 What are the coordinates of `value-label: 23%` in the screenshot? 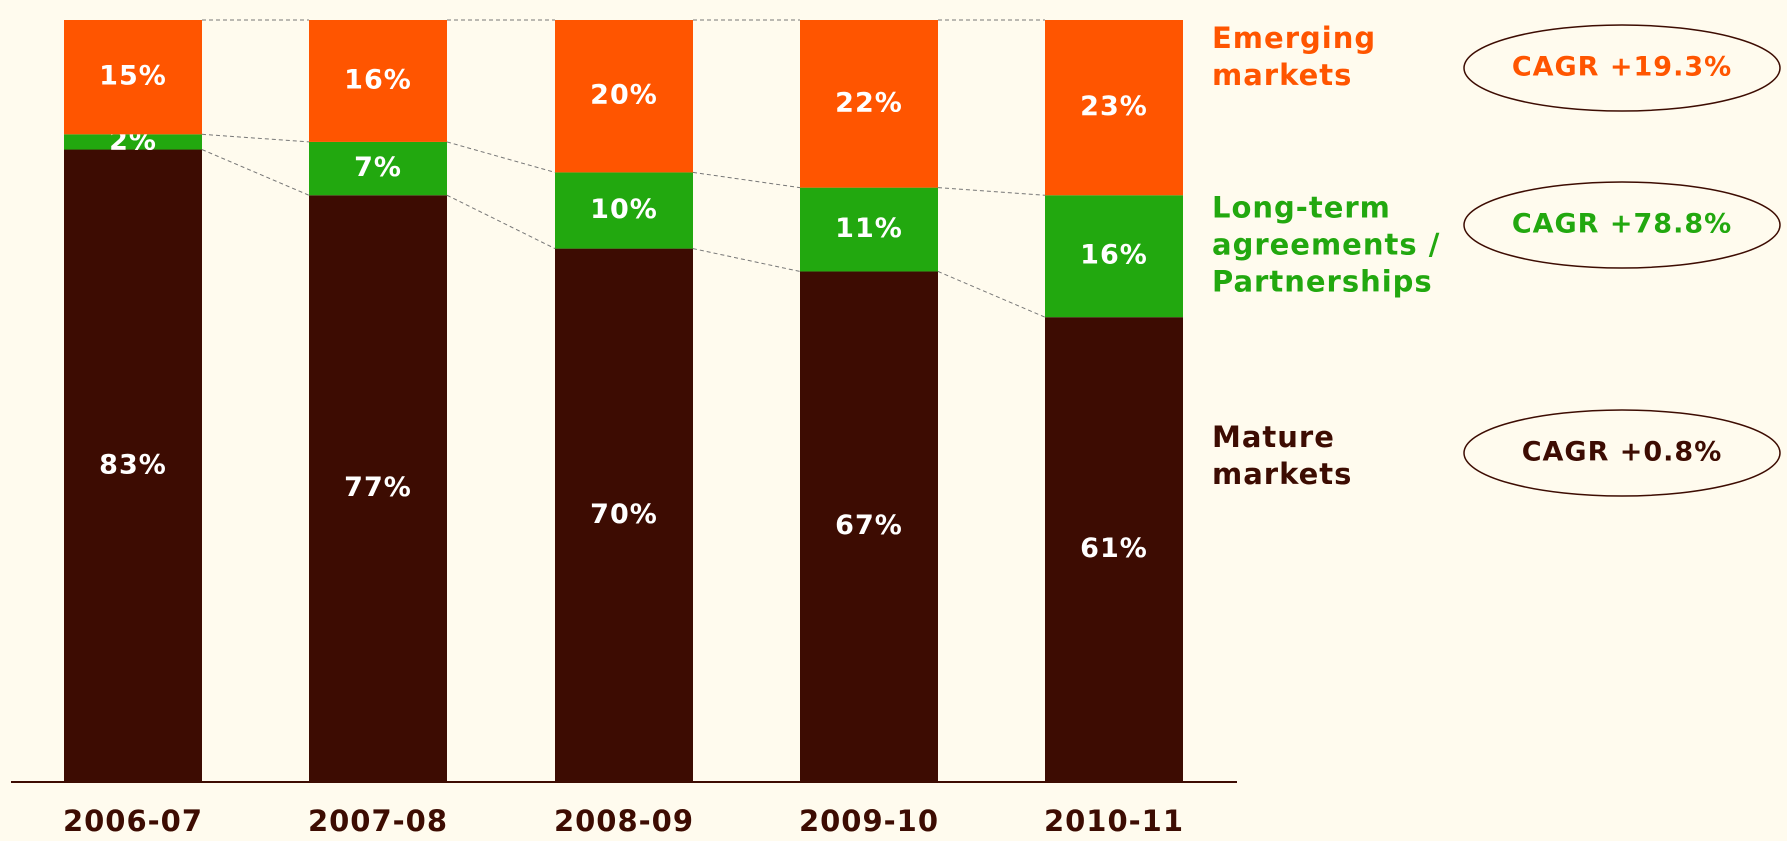 It's located at (1114, 106).